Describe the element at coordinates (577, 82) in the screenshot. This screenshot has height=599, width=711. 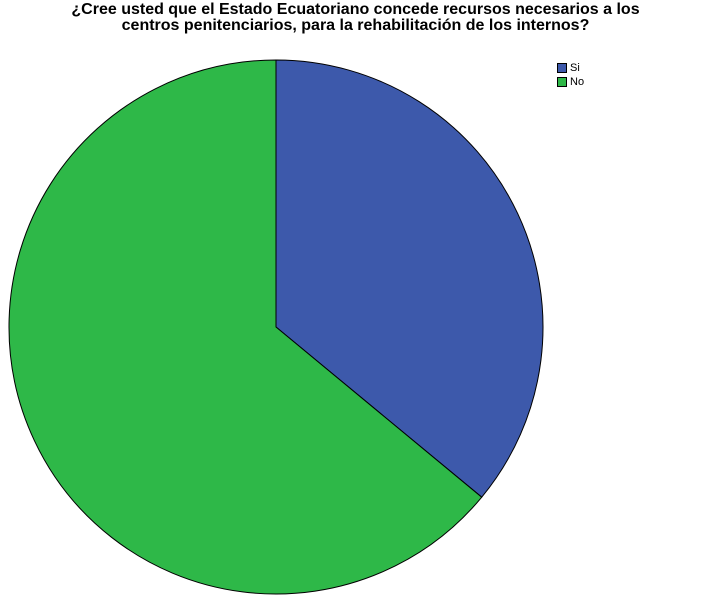
I see `legend-label-no: No` at that location.